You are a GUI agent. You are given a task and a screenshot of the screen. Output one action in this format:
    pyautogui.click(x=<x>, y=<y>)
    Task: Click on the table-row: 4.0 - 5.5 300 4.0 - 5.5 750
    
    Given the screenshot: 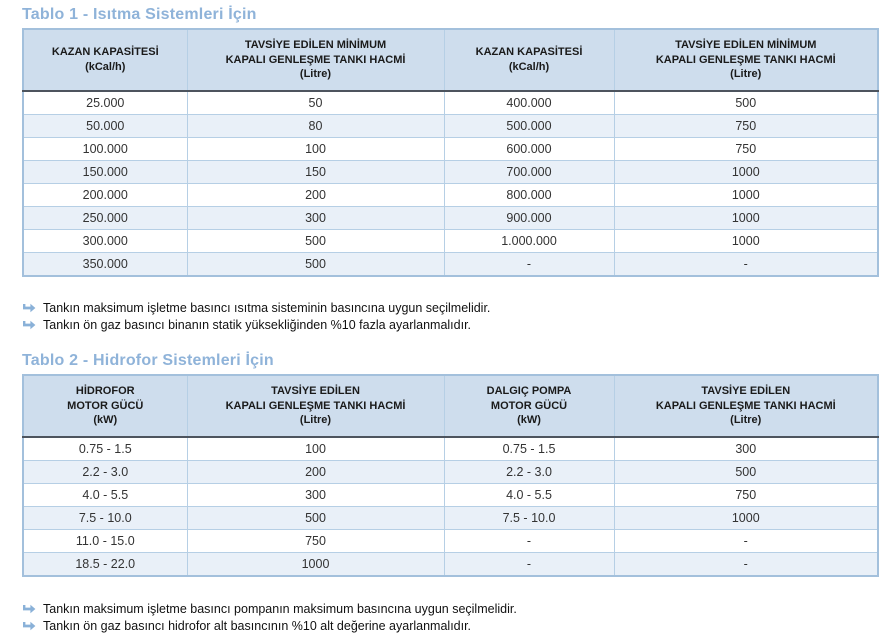 What is the action you would take?
    pyautogui.click(x=450, y=495)
    